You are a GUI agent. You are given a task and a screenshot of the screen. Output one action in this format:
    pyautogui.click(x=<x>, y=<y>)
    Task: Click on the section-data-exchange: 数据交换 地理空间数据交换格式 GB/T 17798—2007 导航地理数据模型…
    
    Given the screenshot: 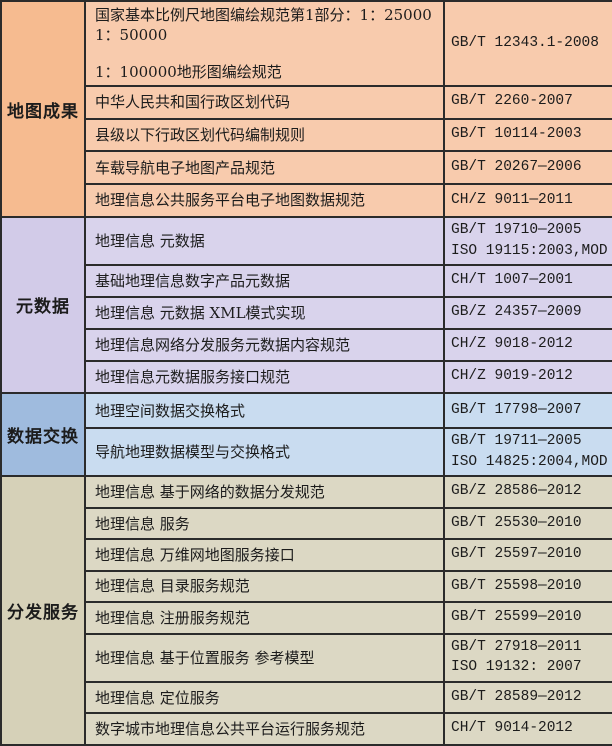 What is the action you would take?
    pyautogui.click(x=306, y=434)
    